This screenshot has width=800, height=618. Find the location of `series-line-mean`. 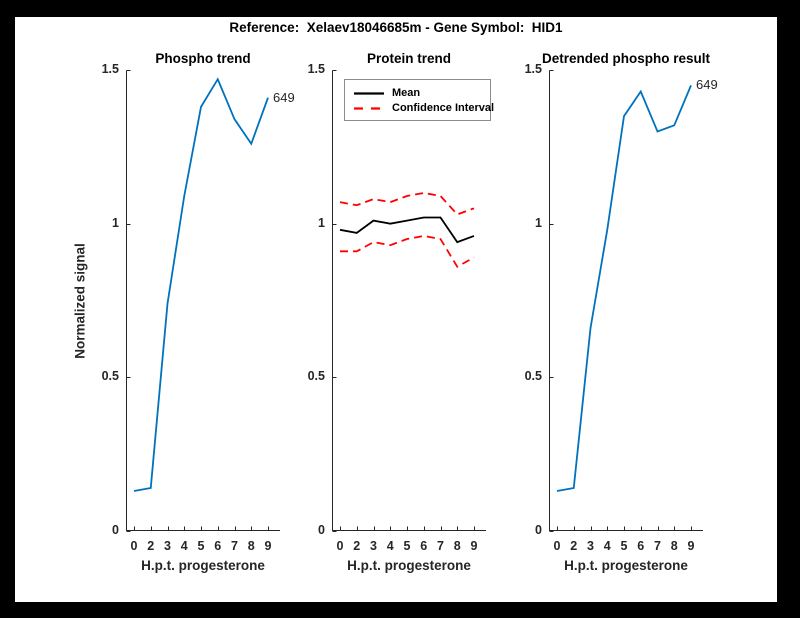

series-line-mean is located at coordinates (407, 230).